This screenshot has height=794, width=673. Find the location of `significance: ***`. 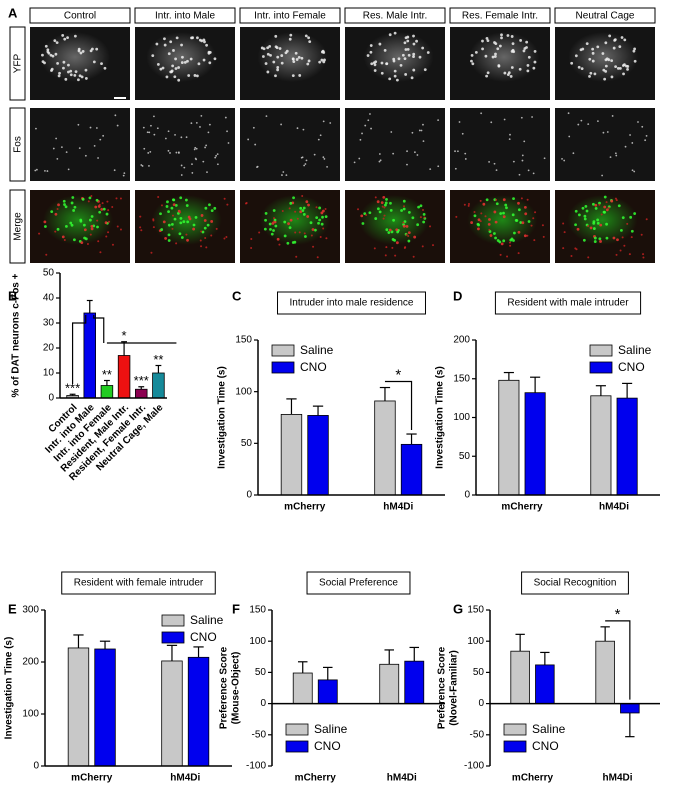

significance: *** is located at coordinates (72, 388).